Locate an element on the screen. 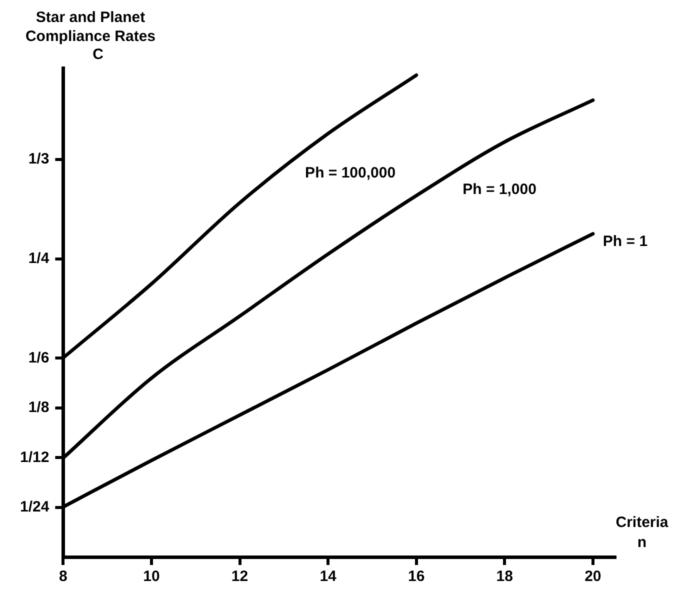 Image resolution: width=681 pixels, height=601 pixels. x-tick-label: 10 is located at coordinates (151, 577).